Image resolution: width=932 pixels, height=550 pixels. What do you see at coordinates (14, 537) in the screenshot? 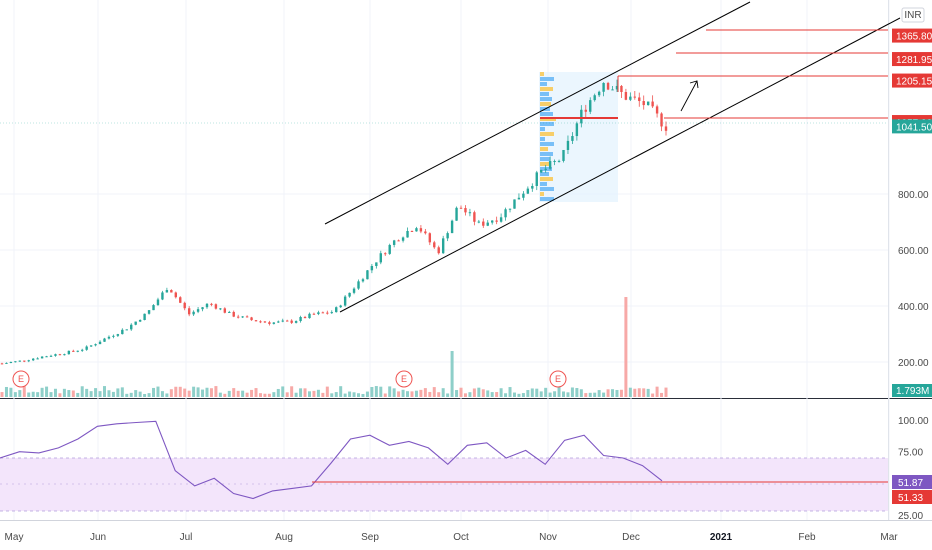
I see `time-tick-label: May` at bounding box center [14, 537].